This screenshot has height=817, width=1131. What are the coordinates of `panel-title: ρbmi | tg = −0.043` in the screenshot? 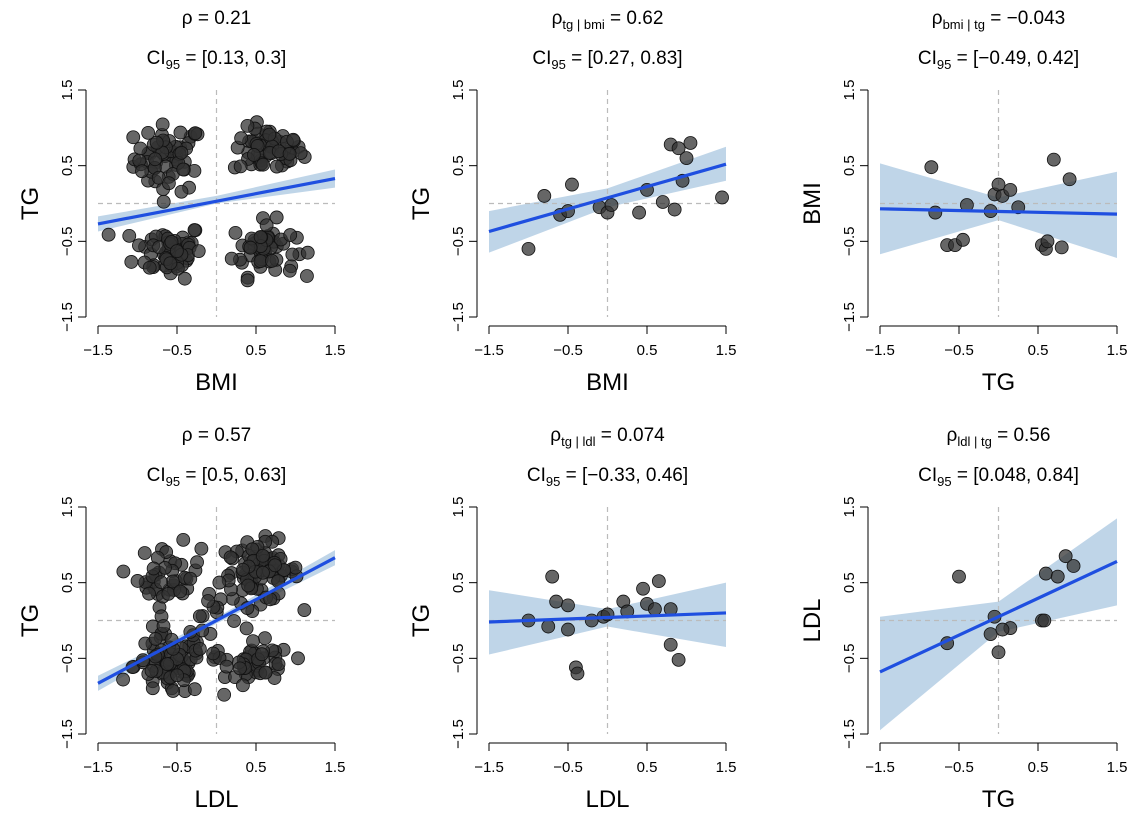 It's located at (999, 20).